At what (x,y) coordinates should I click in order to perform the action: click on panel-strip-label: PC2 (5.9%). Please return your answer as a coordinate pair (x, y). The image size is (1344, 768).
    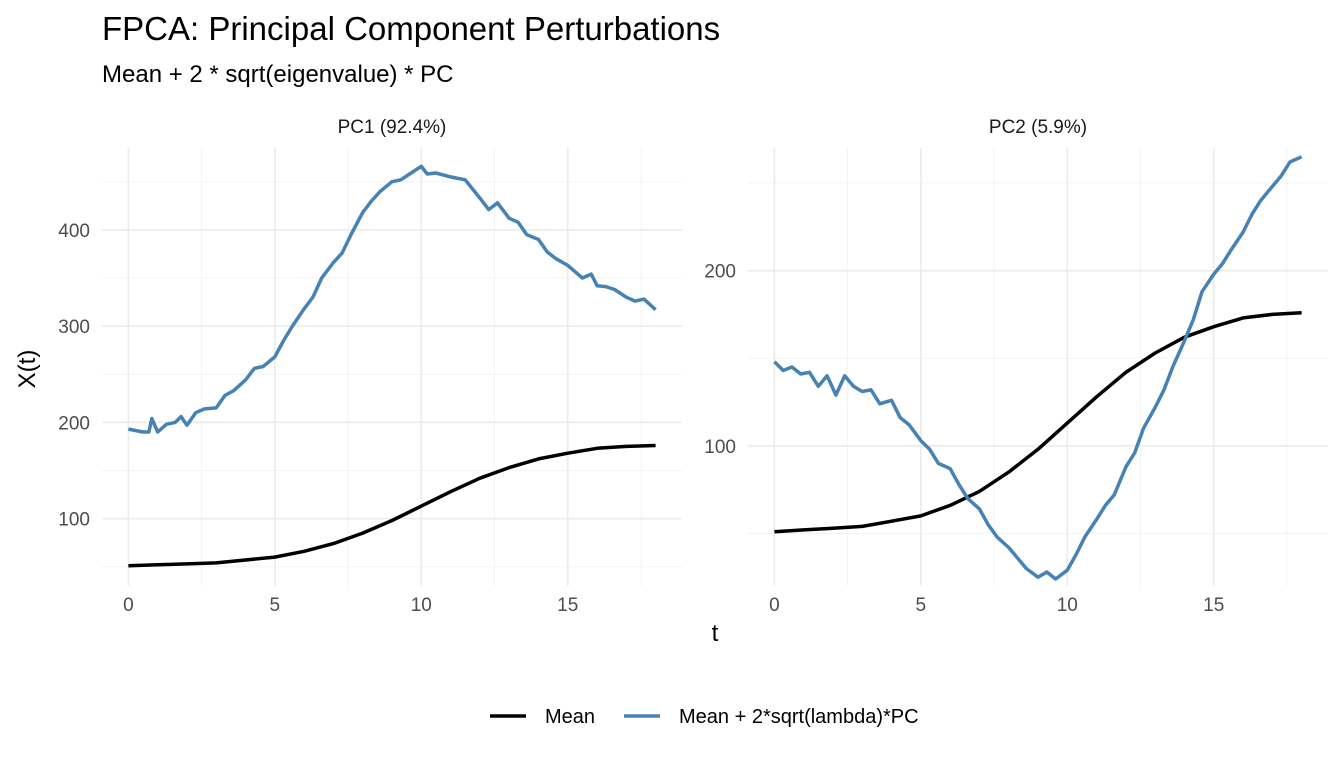
    Looking at the image, I should click on (1038, 127).